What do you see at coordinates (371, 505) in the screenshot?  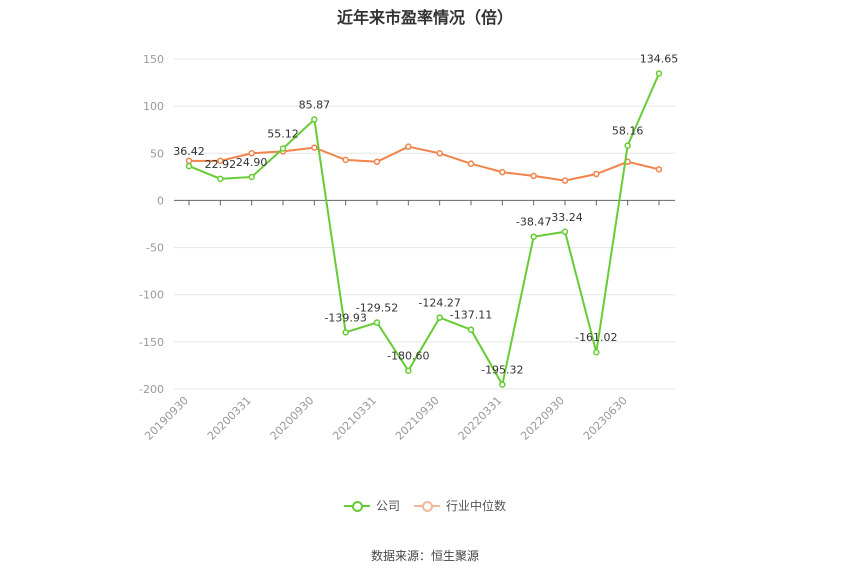 I see `legend-item-company: 公司` at bounding box center [371, 505].